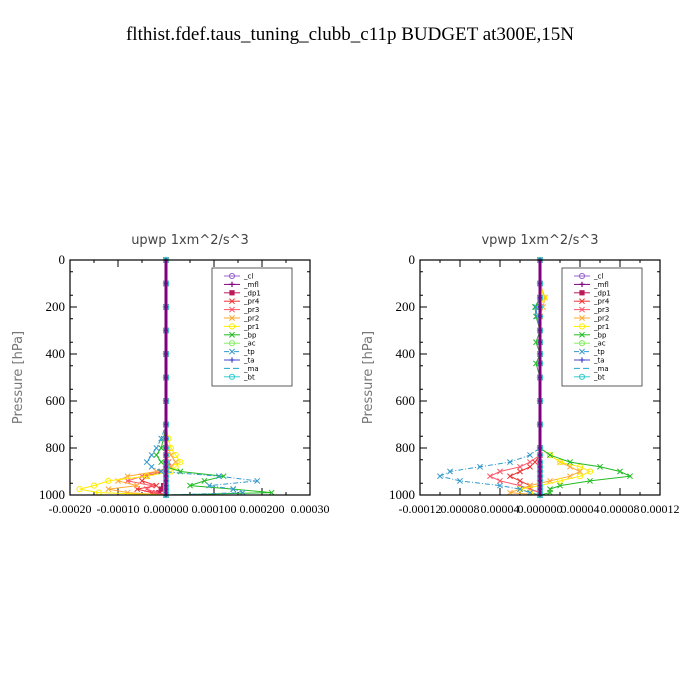  Describe the element at coordinates (251, 285) in the screenshot. I see `legend-label: _mfl` at that location.